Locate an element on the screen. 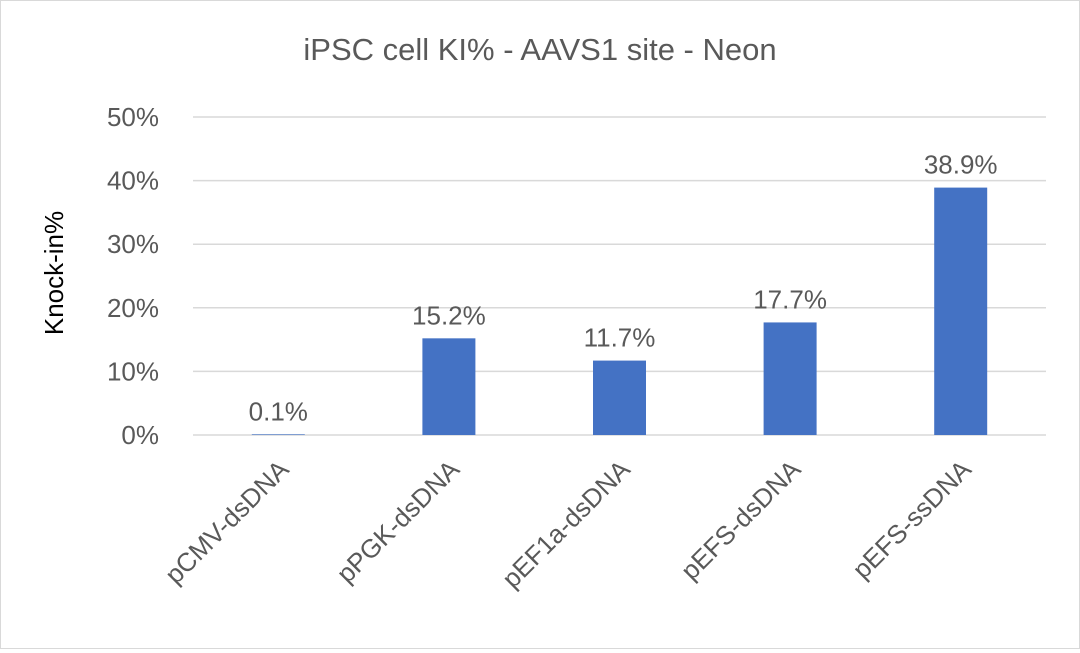  category-label: pEFS-dsDNA is located at coordinates (741, 520).